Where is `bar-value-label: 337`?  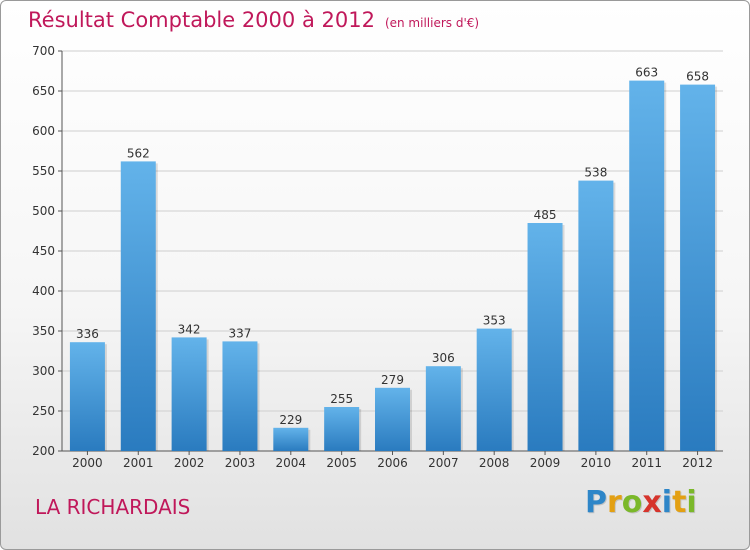
bar-value-label: 337 is located at coordinates (240, 333).